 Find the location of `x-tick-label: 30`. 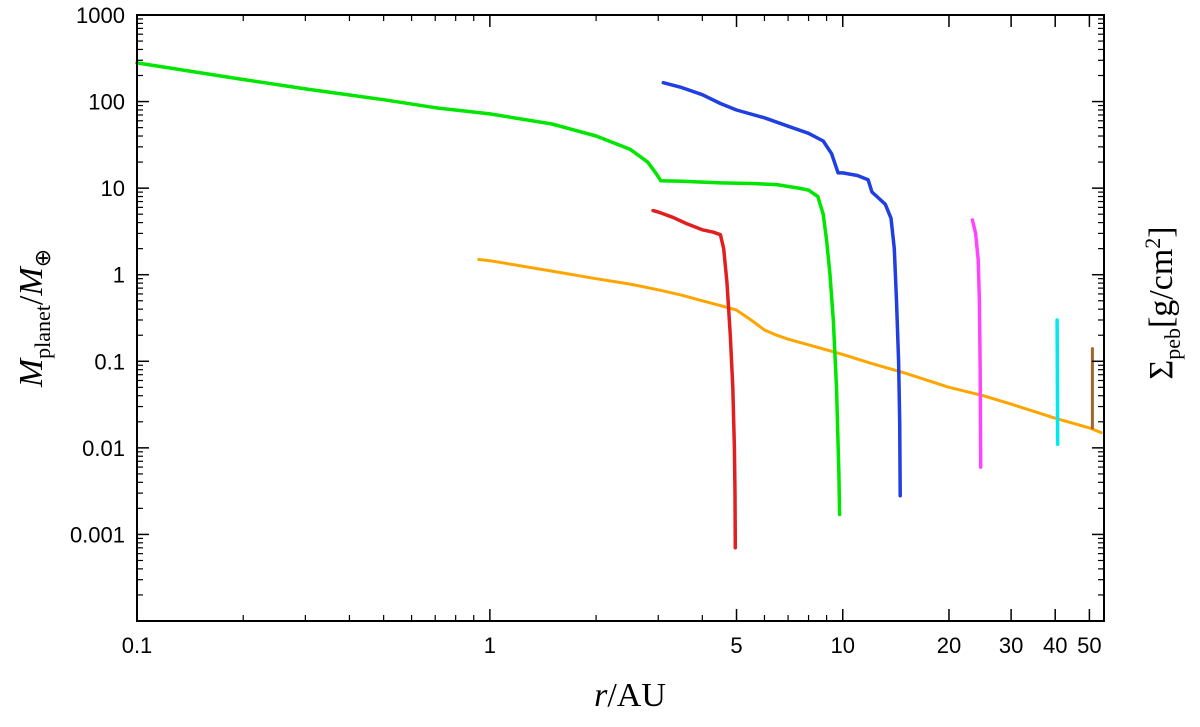

x-tick-label: 30 is located at coordinates (1011, 645).